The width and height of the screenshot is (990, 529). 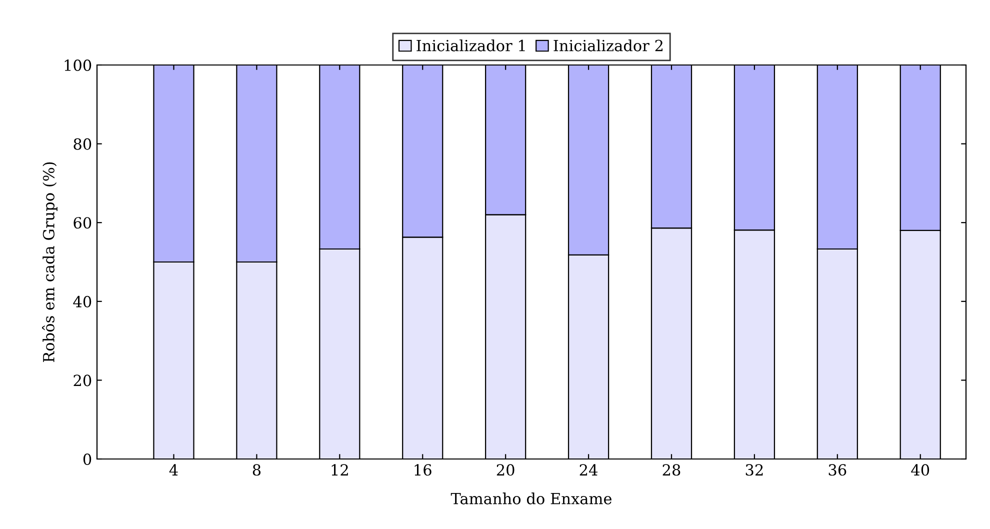 I want to click on legend-label: Inicializador 2, so click(x=608, y=46).